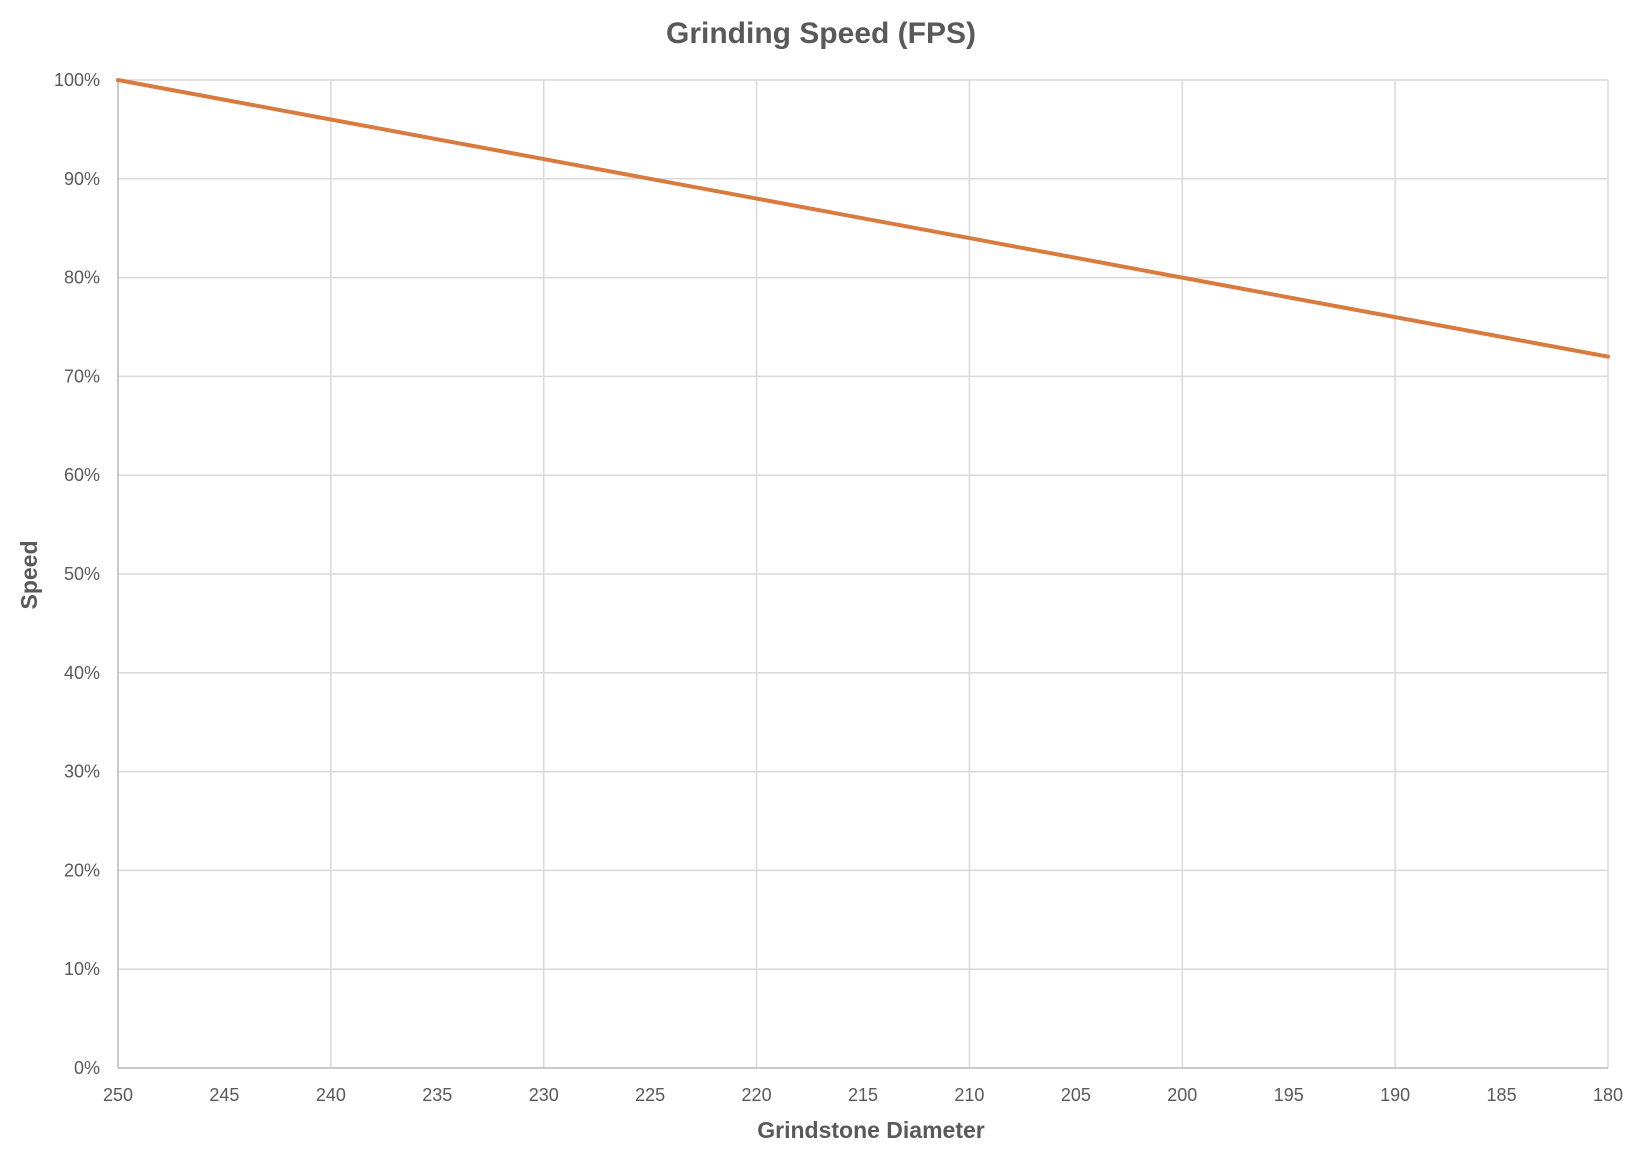 This screenshot has height=1158, width=1642. I want to click on y-tick-label: 80%, so click(82, 278).